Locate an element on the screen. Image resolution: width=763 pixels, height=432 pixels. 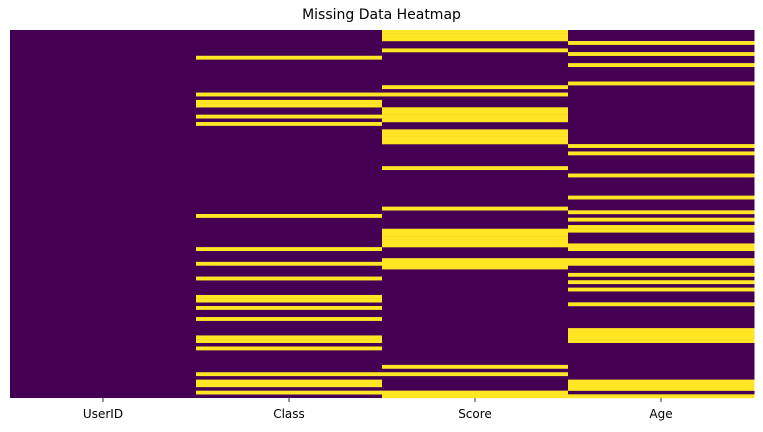
x-tick-label-class: Class is located at coordinates (289, 414).